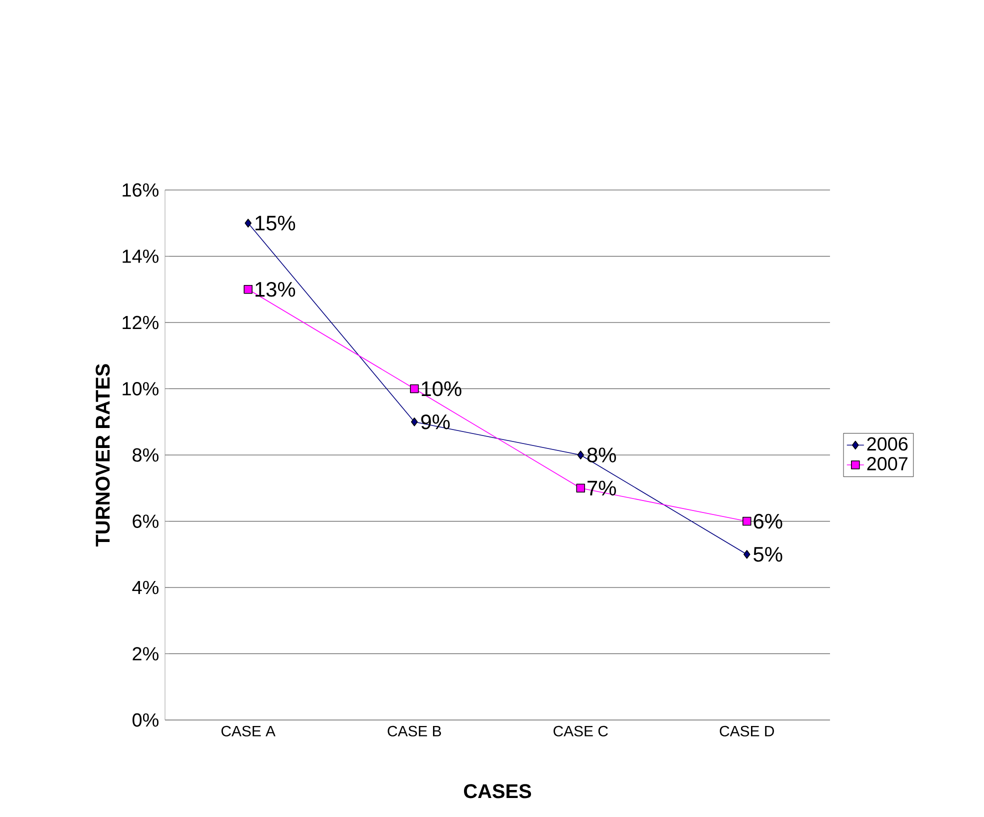 This screenshot has height=817, width=984. What do you see at coordinates (145, 720) in the screenshot?
I see `y-tick-label: 0%` at bounding box center [145, 720].